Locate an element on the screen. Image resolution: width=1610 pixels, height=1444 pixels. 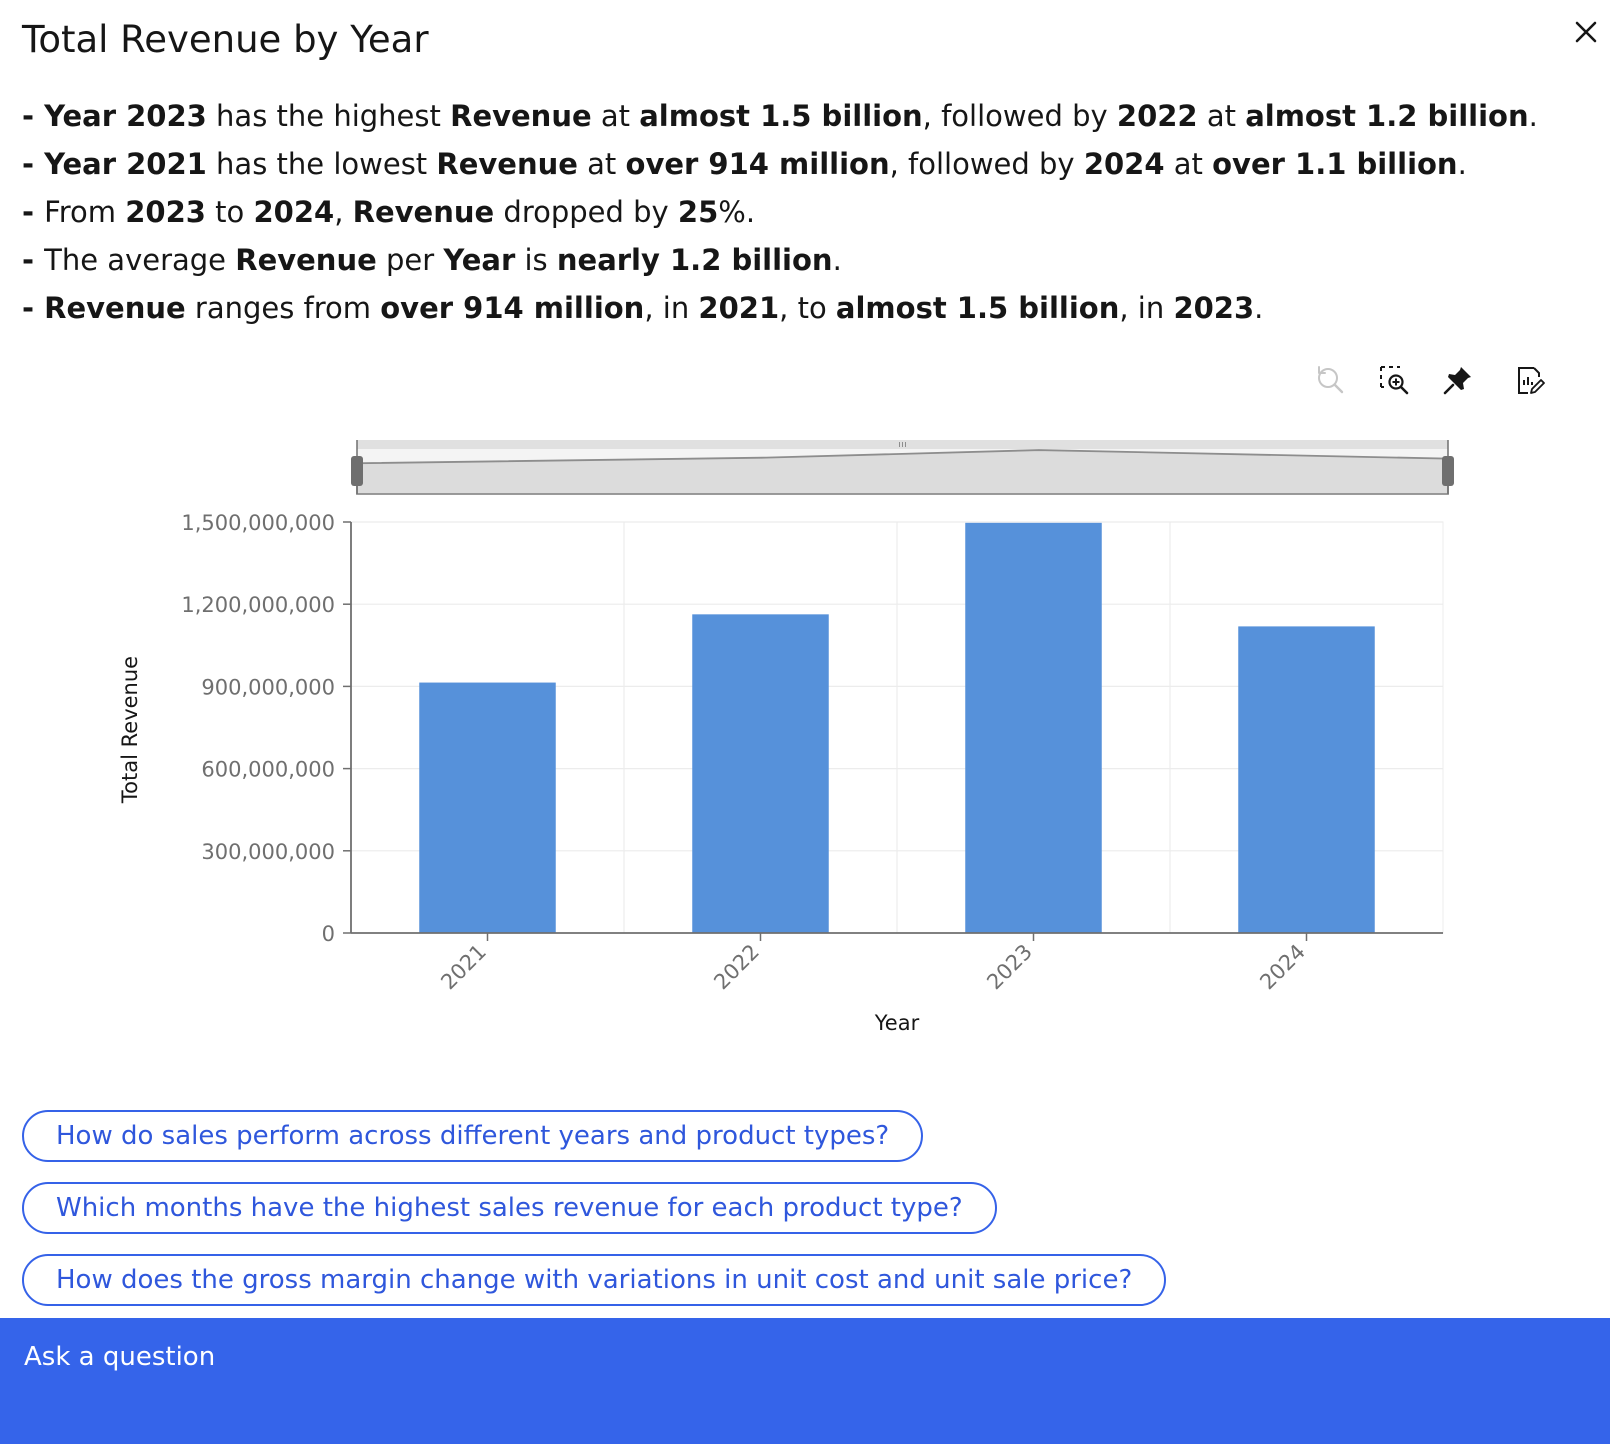
insight-emphasis: over 1.1 billion is located at coordinates (1335, 164).